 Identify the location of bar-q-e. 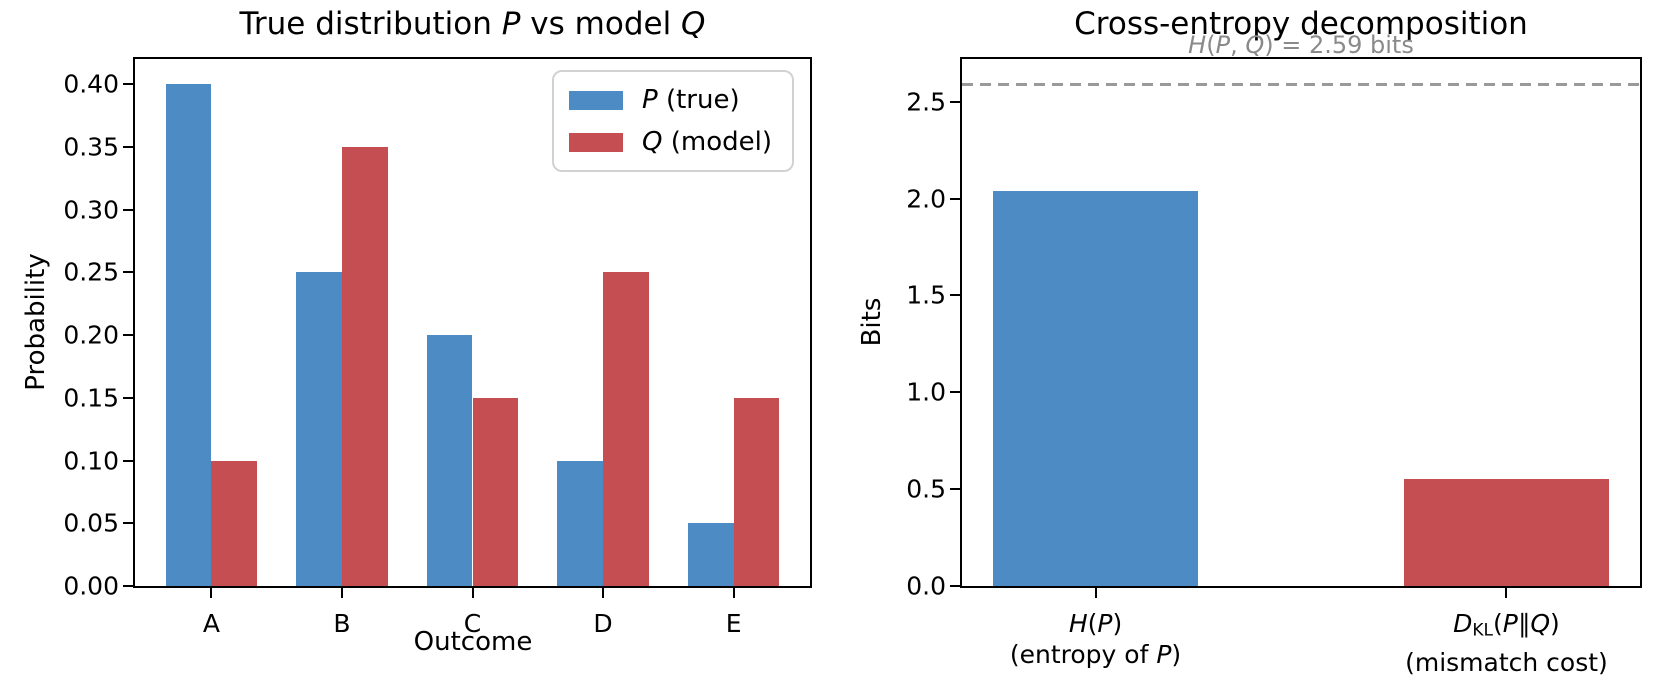
(756, 491).